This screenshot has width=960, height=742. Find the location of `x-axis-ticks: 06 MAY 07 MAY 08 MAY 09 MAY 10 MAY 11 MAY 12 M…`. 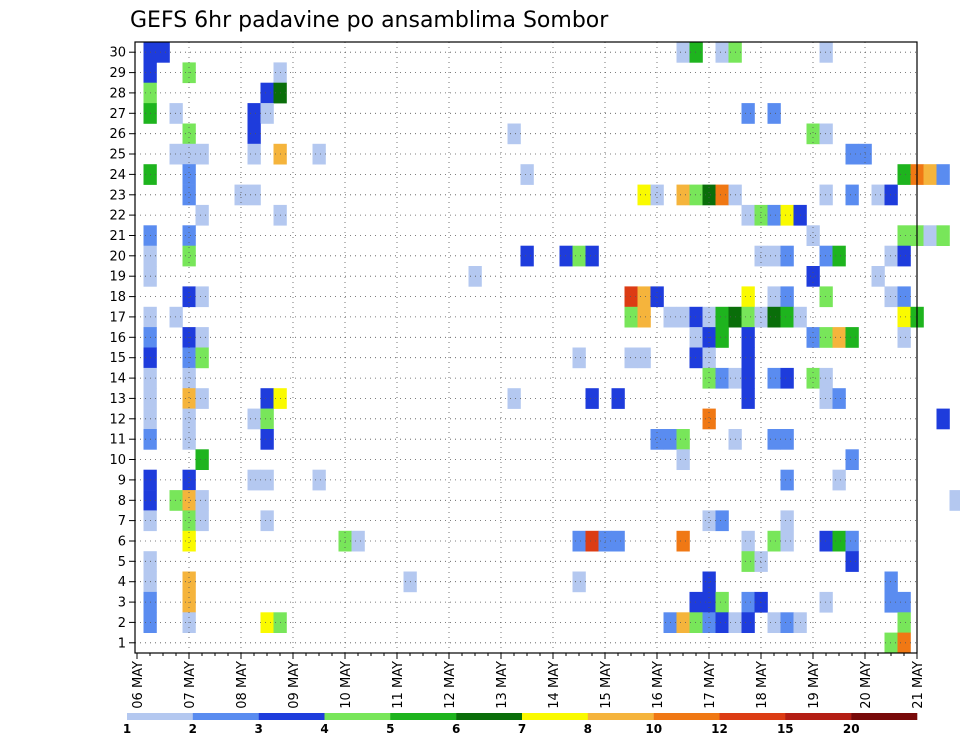

x-axis-ticks: 06 MAY 07 MAY 08 MAY 09 MAY 10 MAY 11 MAY 12 M… is located at coordinates (528, 681).